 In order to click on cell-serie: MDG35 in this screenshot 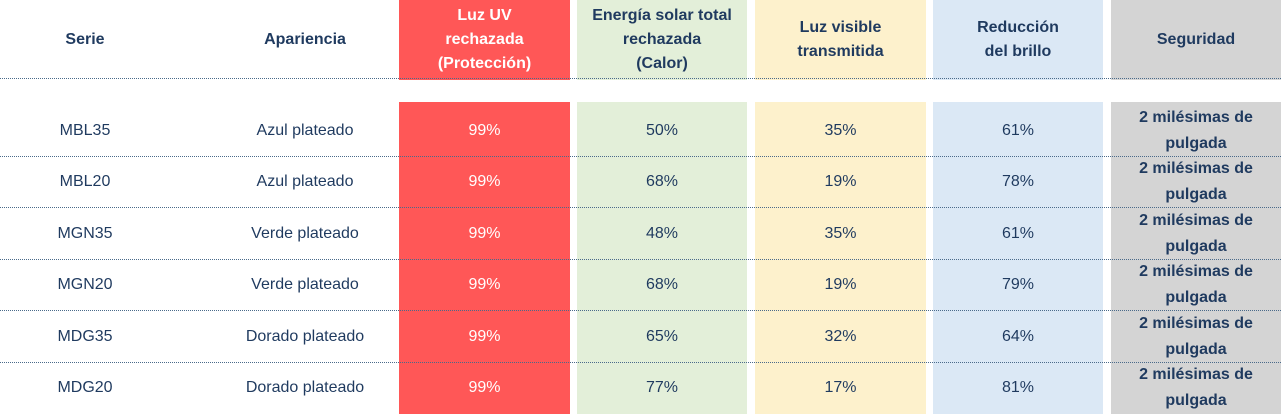, I will do `click(85, 336)`.